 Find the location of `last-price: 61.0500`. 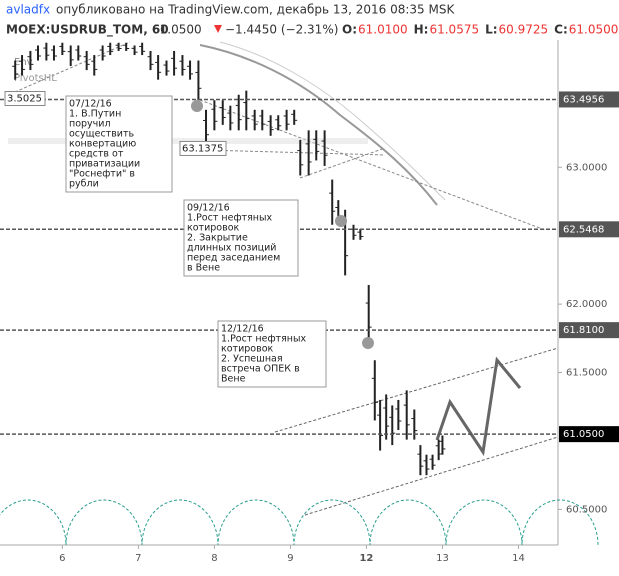

last-price: 61.0500 is located at coordinates (177, 30).